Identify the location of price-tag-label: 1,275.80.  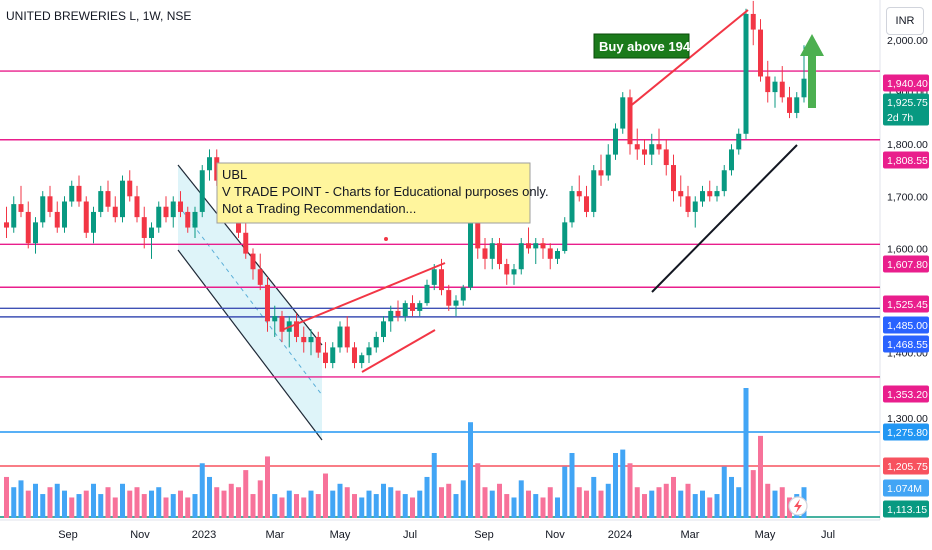
(907, 433).